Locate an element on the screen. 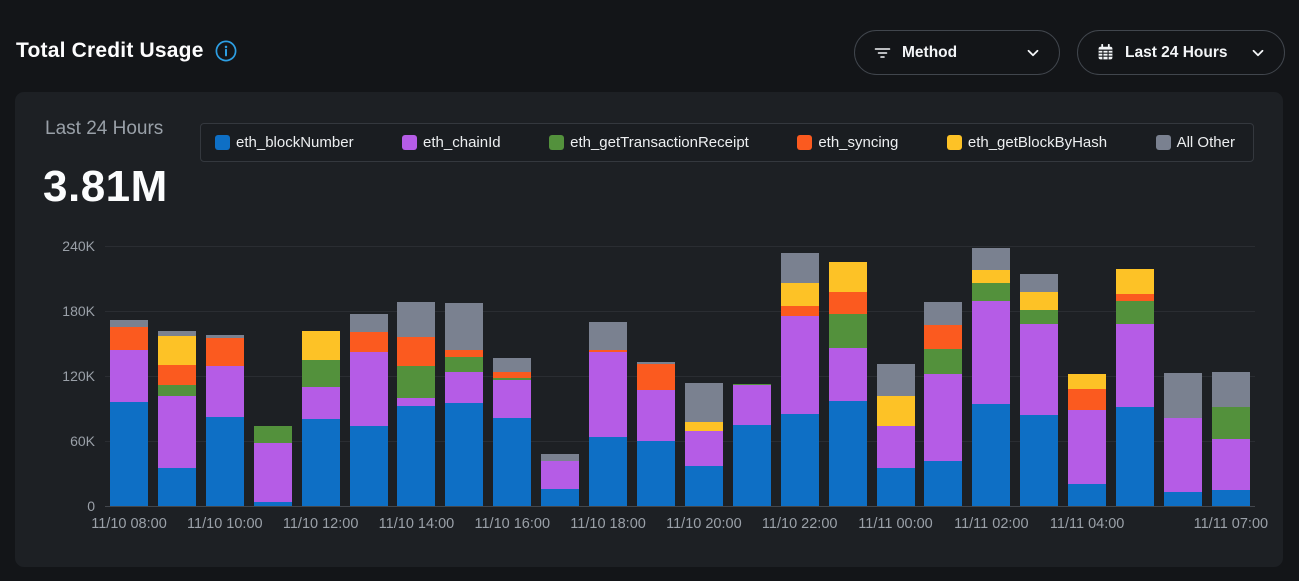 The image size is (1299, 581). info-icon is located at coordinates (226, 51).